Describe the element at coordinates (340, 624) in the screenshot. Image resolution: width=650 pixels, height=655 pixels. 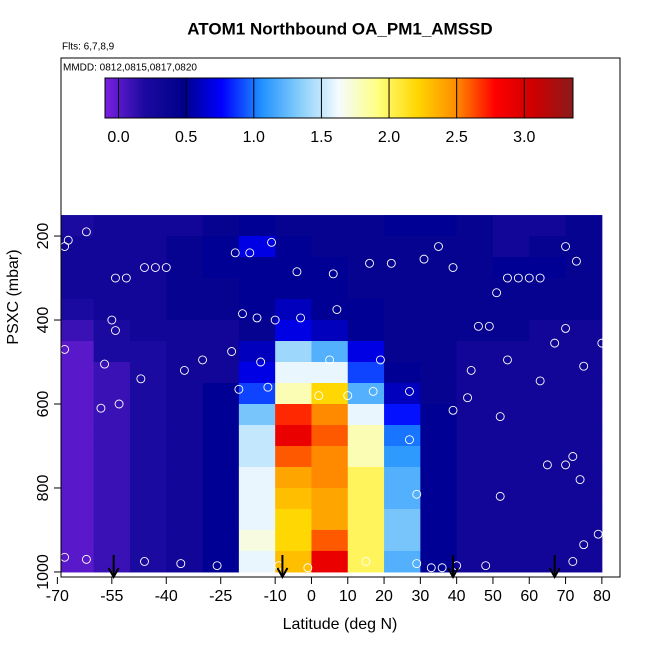
I see `x-axis-label: Latitude (deg N)` at that location.